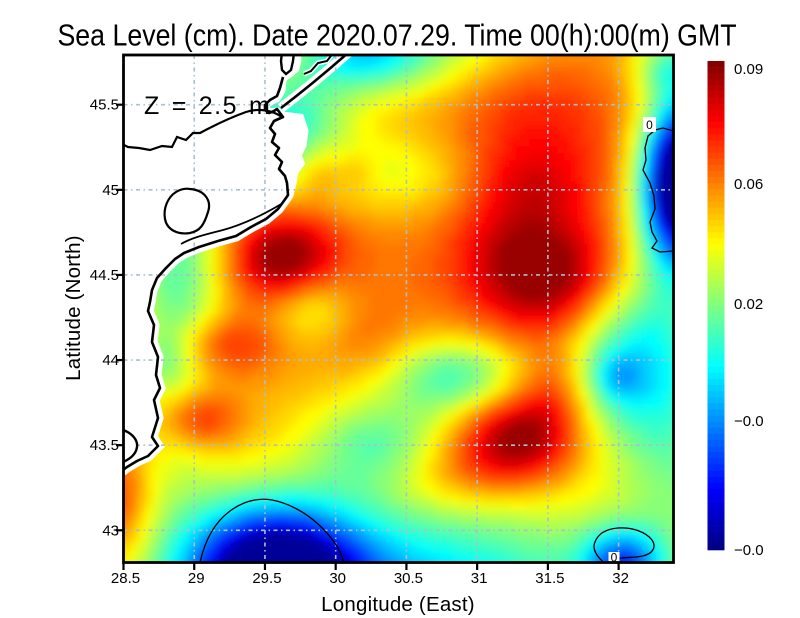  I want to click on svg-text: 0.02, so click(748, 304).